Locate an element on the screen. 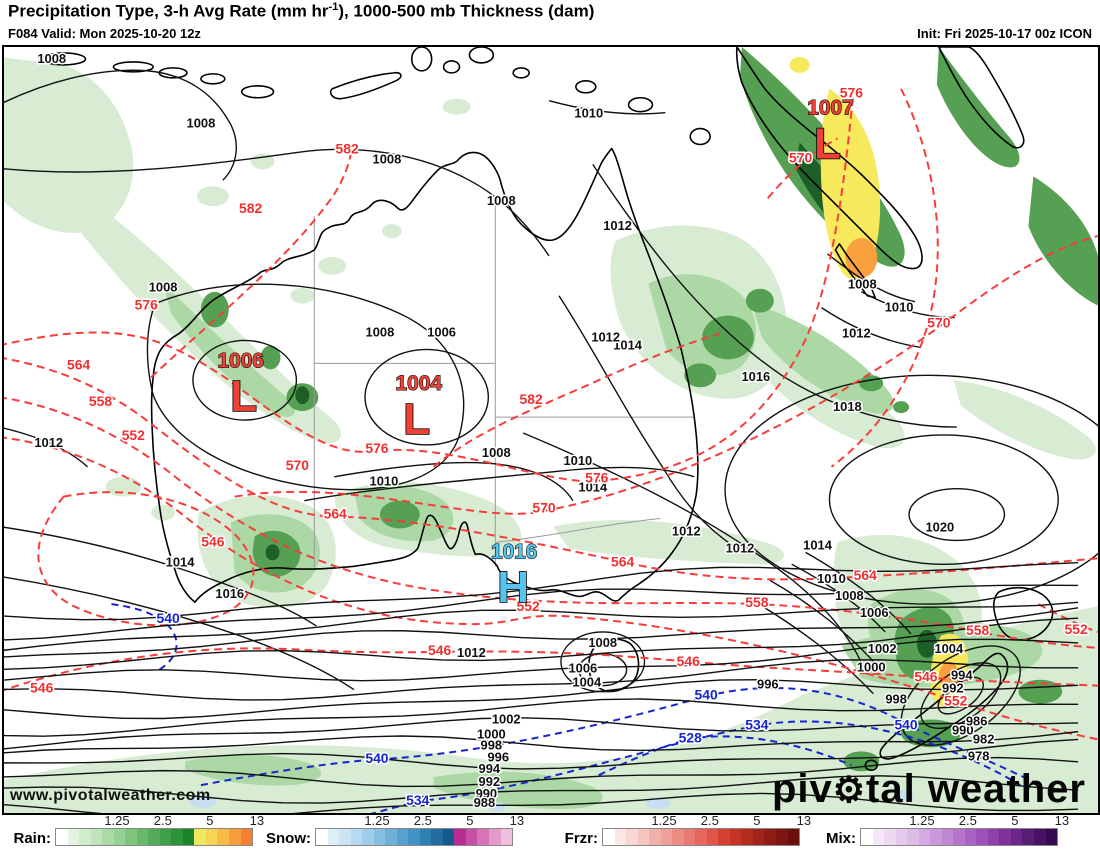 The height and width of the screenshot is (850, 1100). thickness-label-blue: 528 is located at coordinates (690, 737).